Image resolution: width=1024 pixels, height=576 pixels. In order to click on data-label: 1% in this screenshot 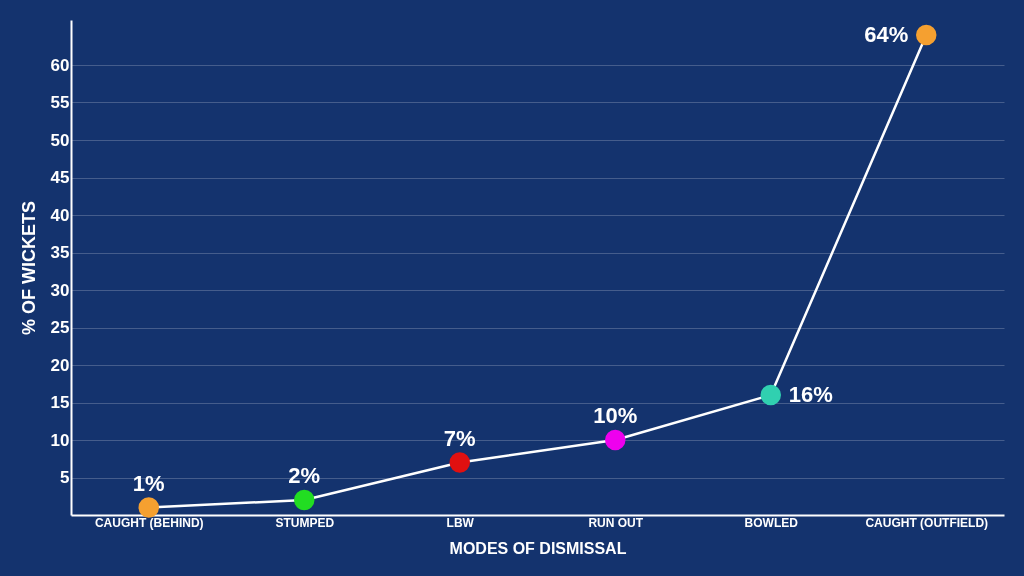, I will do `click(148, 483)`.